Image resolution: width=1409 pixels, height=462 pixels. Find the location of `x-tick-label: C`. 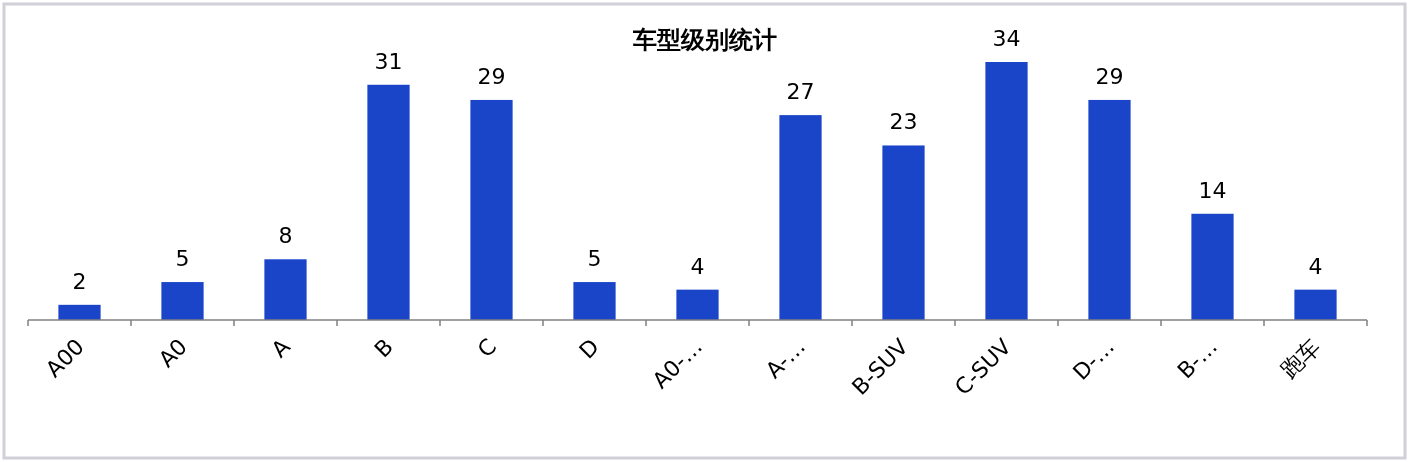

x-tick-label: C is located at coordinates (487, 348).